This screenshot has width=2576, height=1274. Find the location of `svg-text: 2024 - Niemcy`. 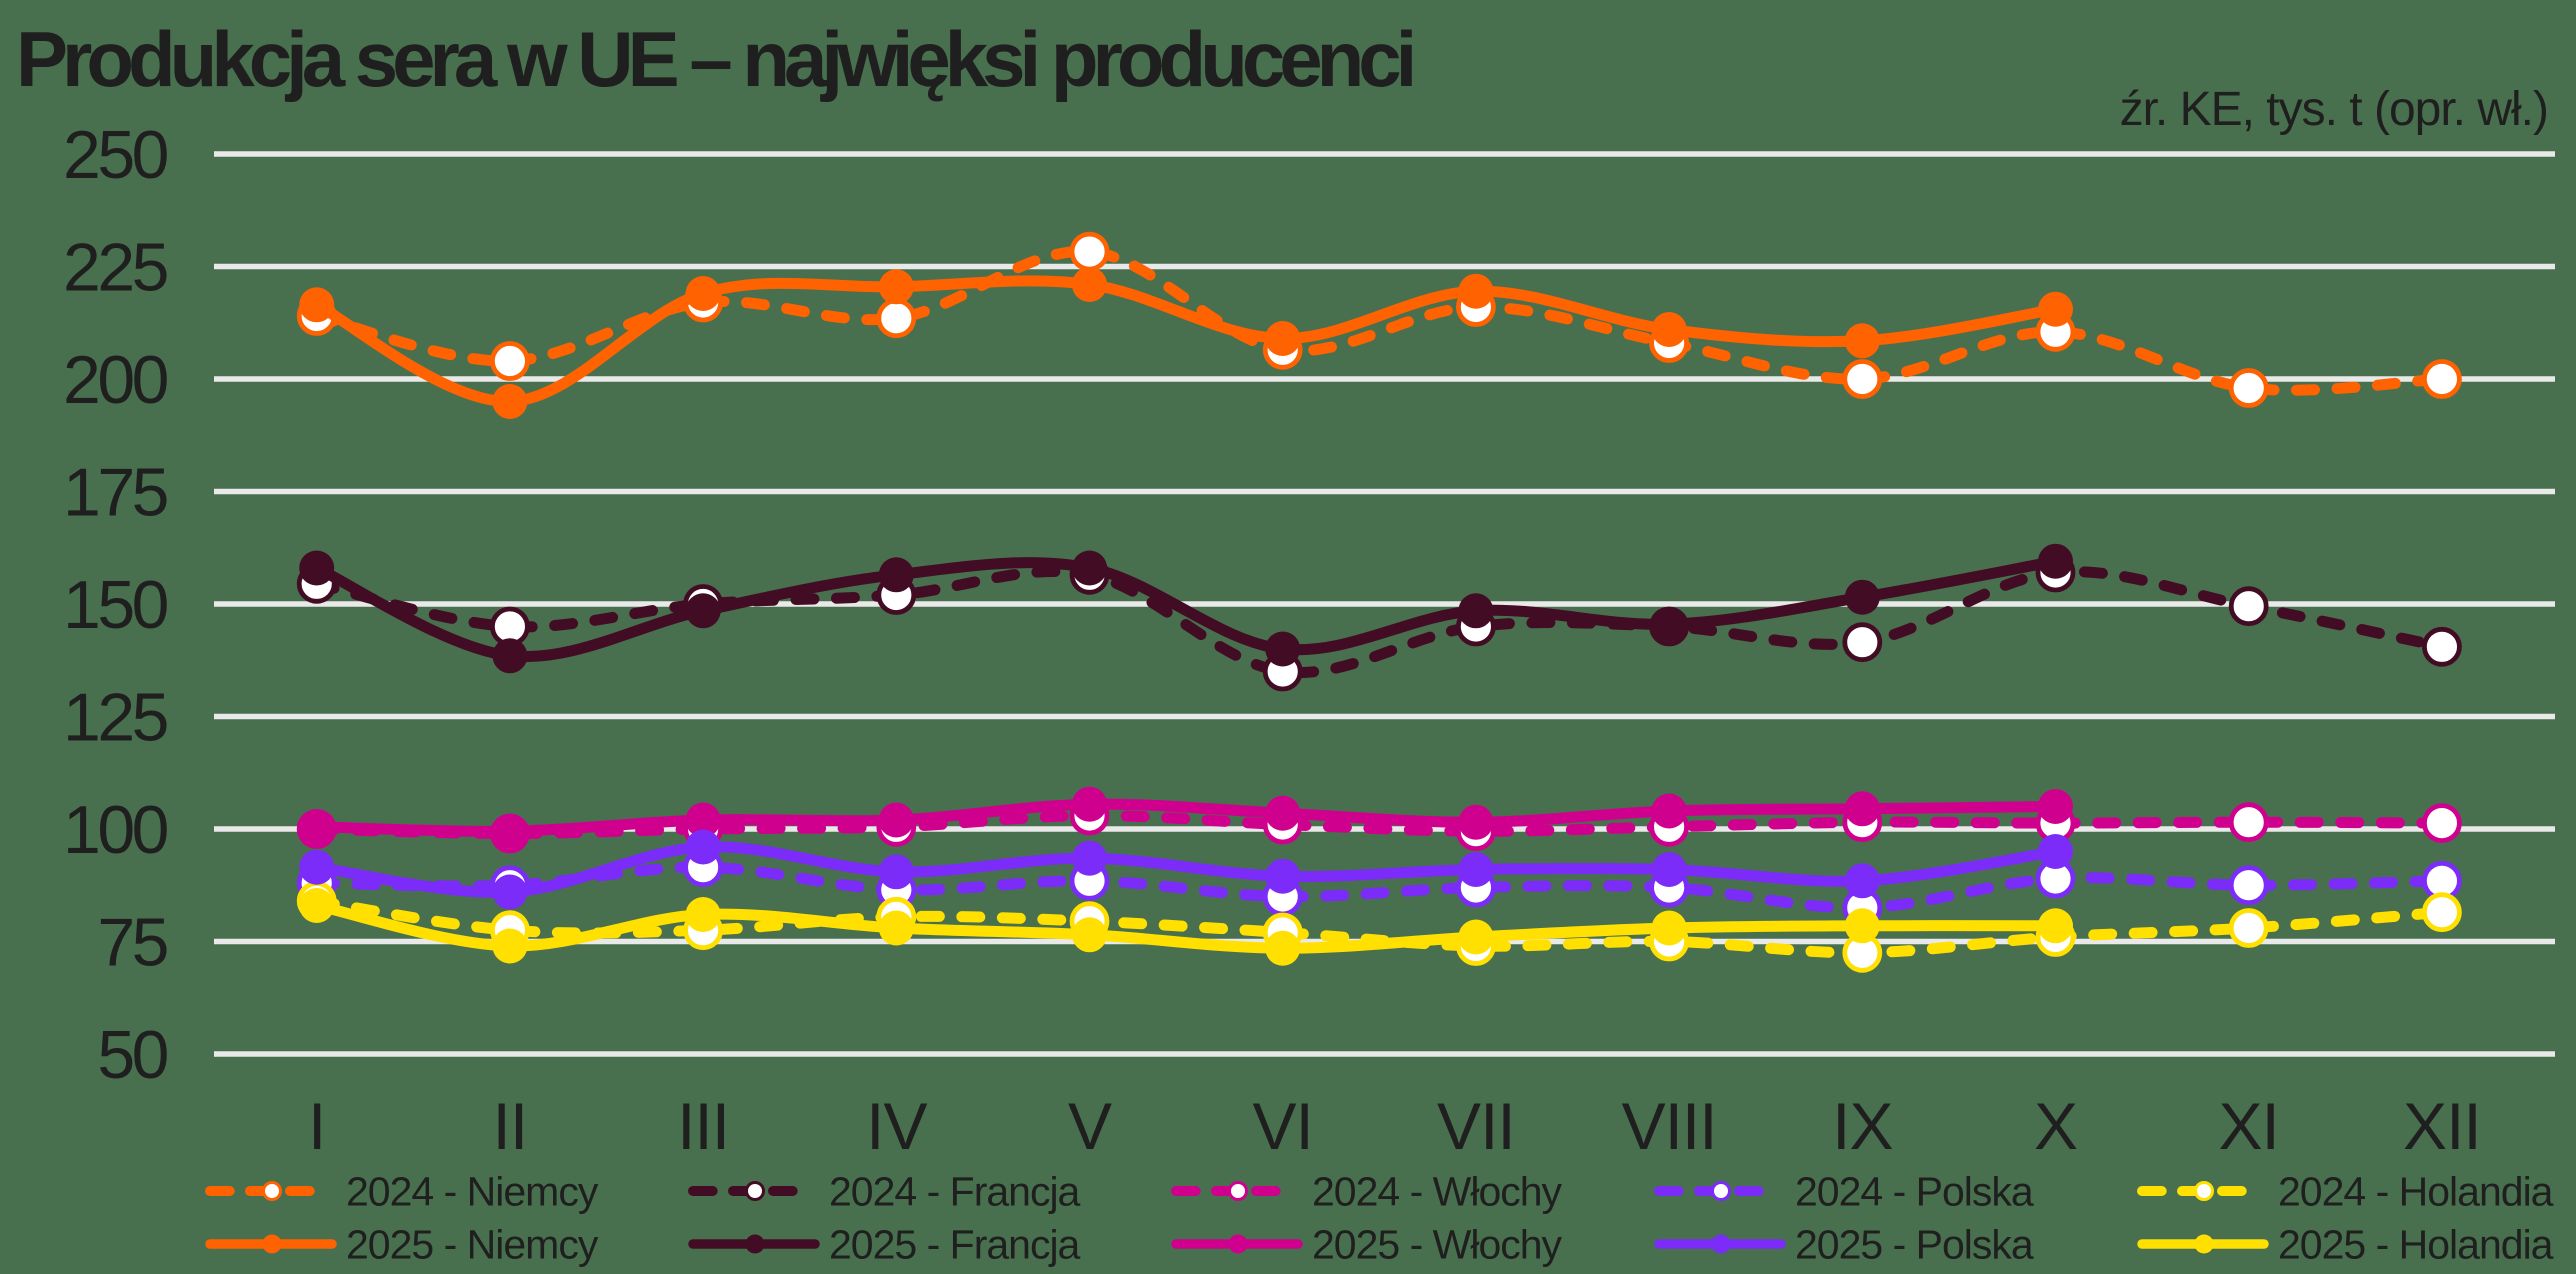

svg-text: 2024 - Niemcy is located at coordinates (472, 1192).